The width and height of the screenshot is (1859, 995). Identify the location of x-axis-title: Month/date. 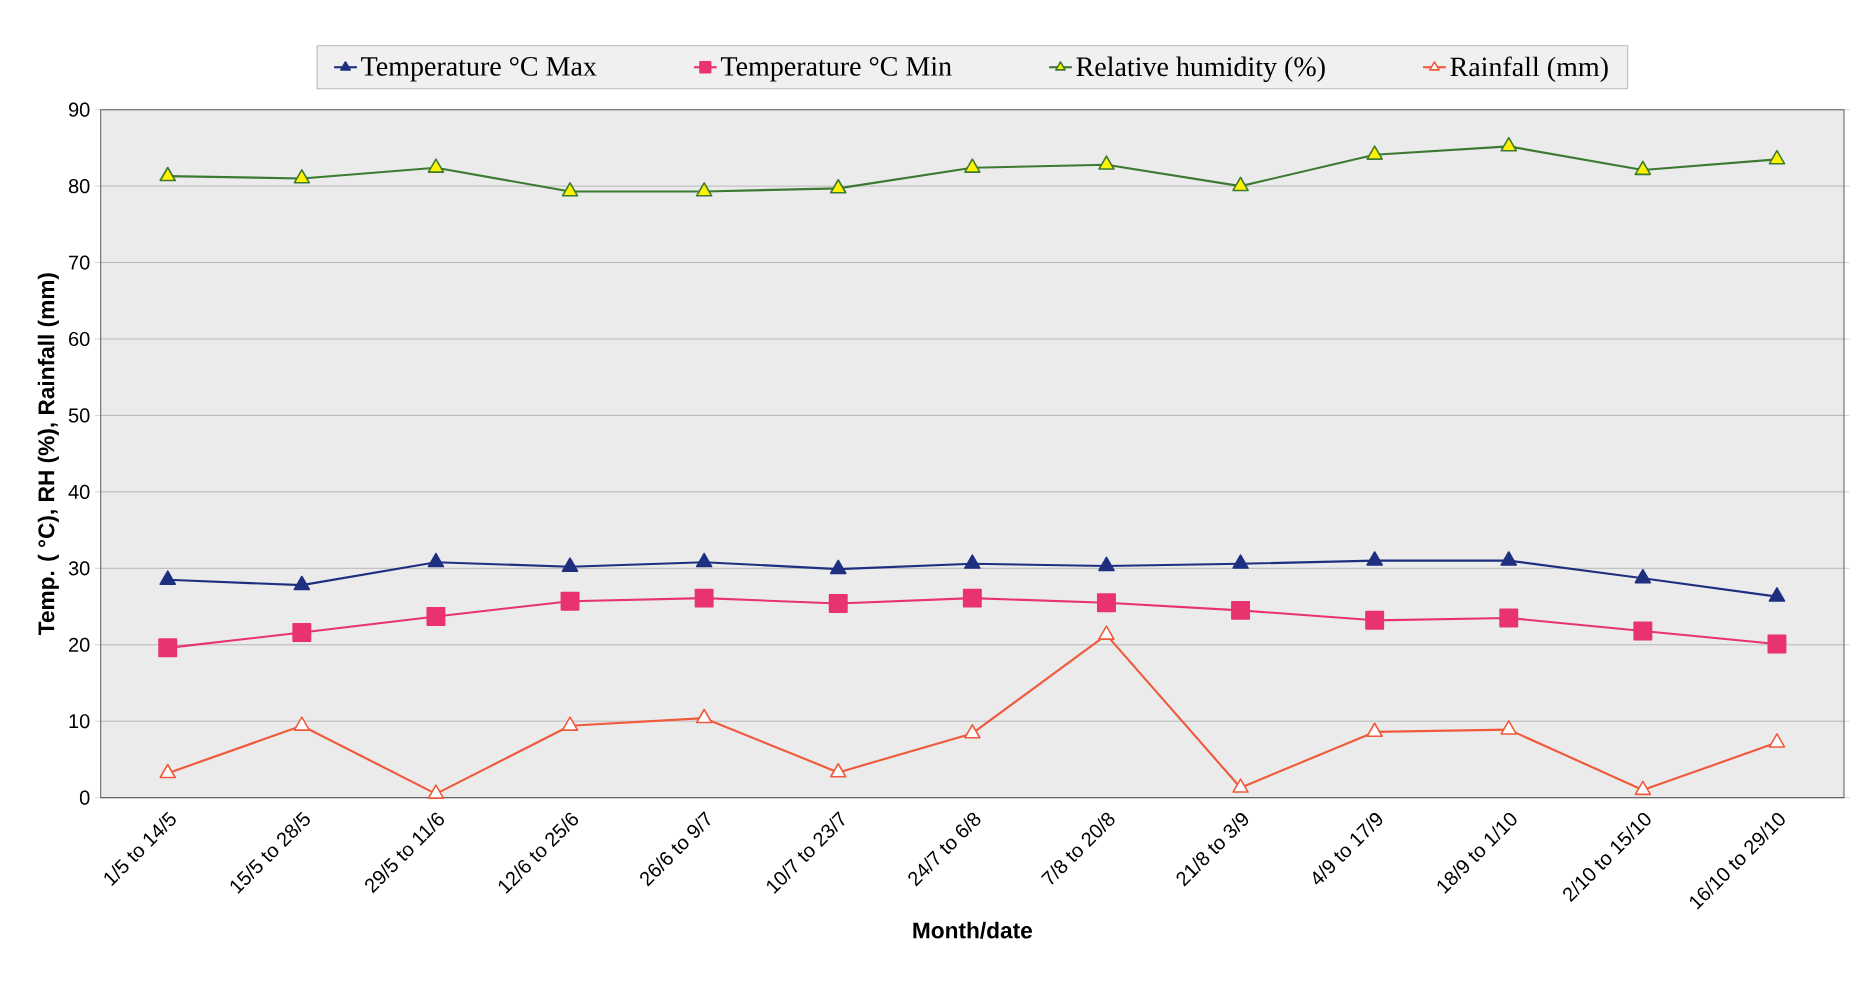
(973, 930).